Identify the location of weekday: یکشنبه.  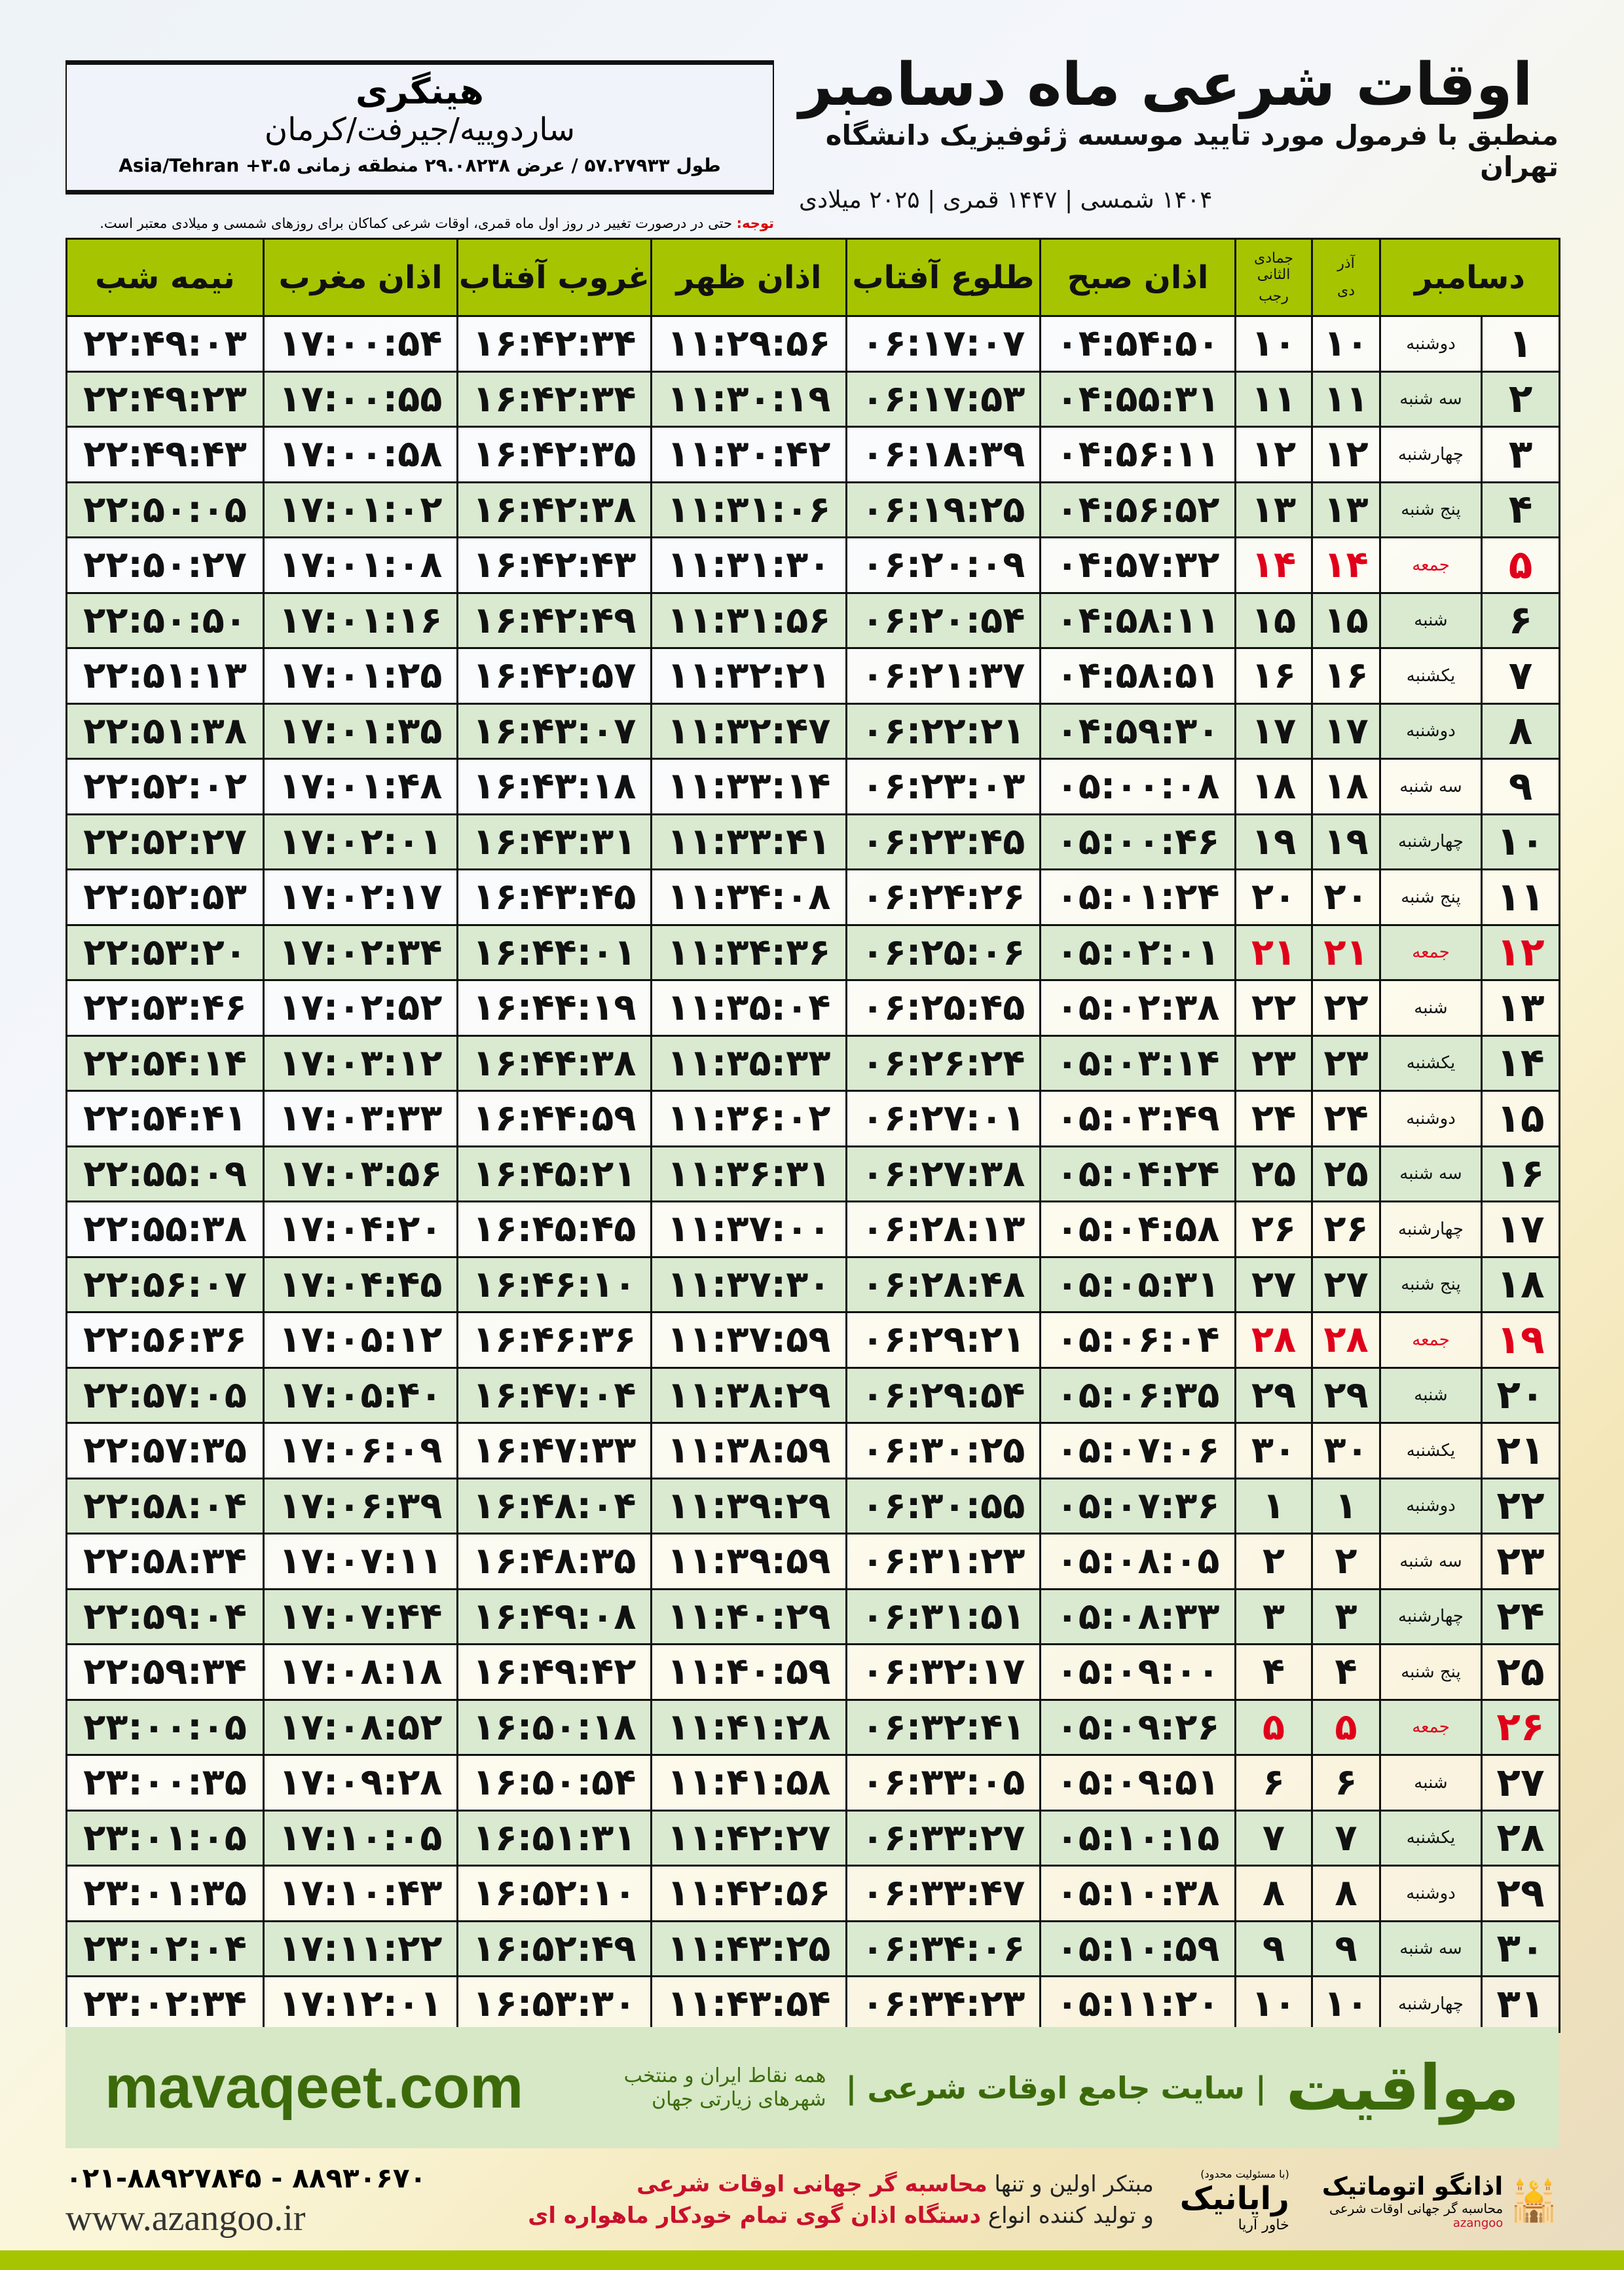
(1431, 1450).